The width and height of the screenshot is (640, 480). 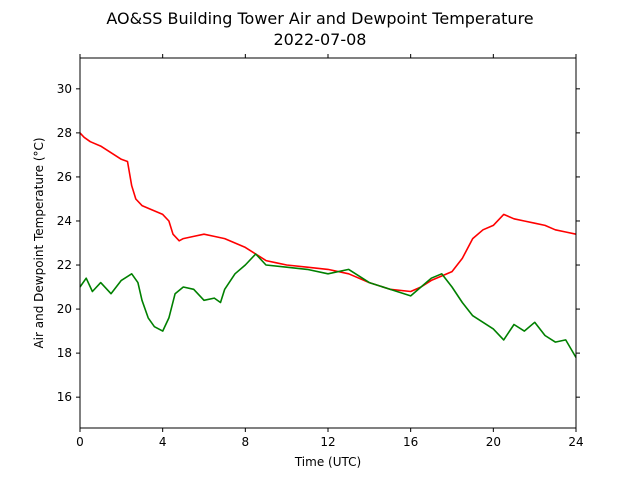 What do you see at coordinates (246, 442) in the screenshot?
I see `x-tick-label: 8` at bounding box center [246, 442].